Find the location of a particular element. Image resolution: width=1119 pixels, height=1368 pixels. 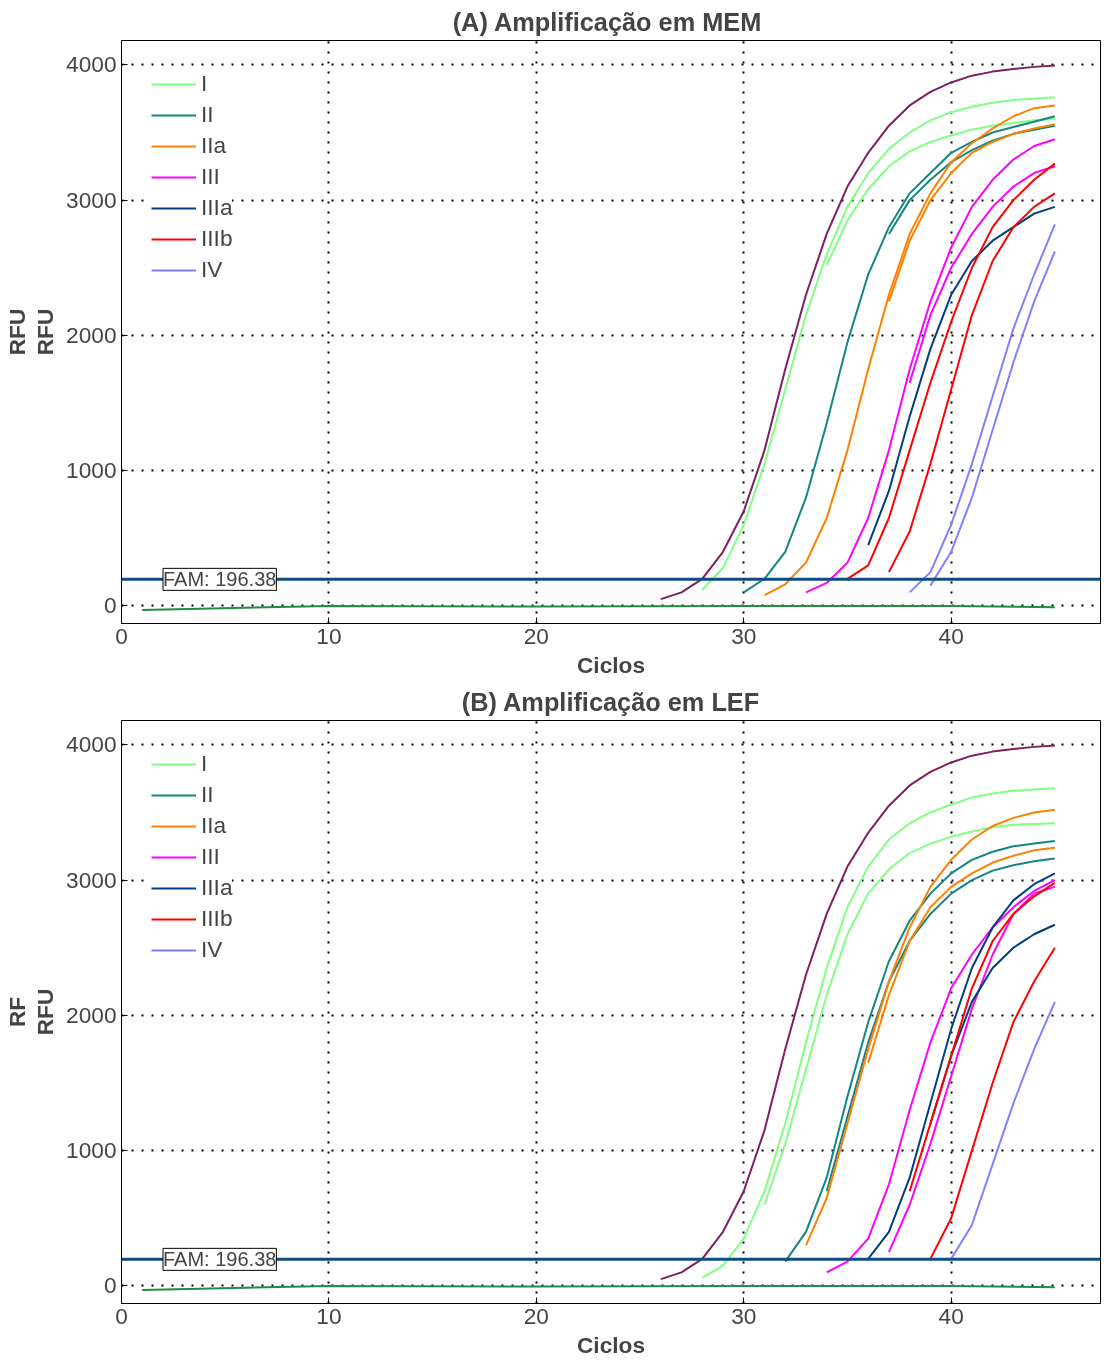

chart-title: (B) Amplificação em LEF is located at coordinates (610, 701).